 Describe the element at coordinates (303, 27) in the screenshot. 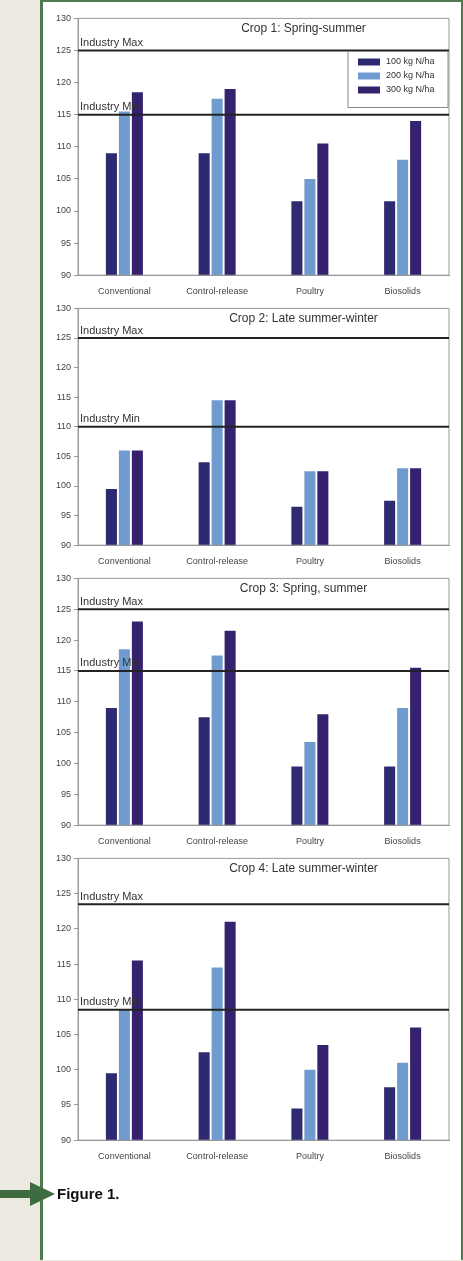

I see `chart-title: Crop 1: Spring-summer` at that location.